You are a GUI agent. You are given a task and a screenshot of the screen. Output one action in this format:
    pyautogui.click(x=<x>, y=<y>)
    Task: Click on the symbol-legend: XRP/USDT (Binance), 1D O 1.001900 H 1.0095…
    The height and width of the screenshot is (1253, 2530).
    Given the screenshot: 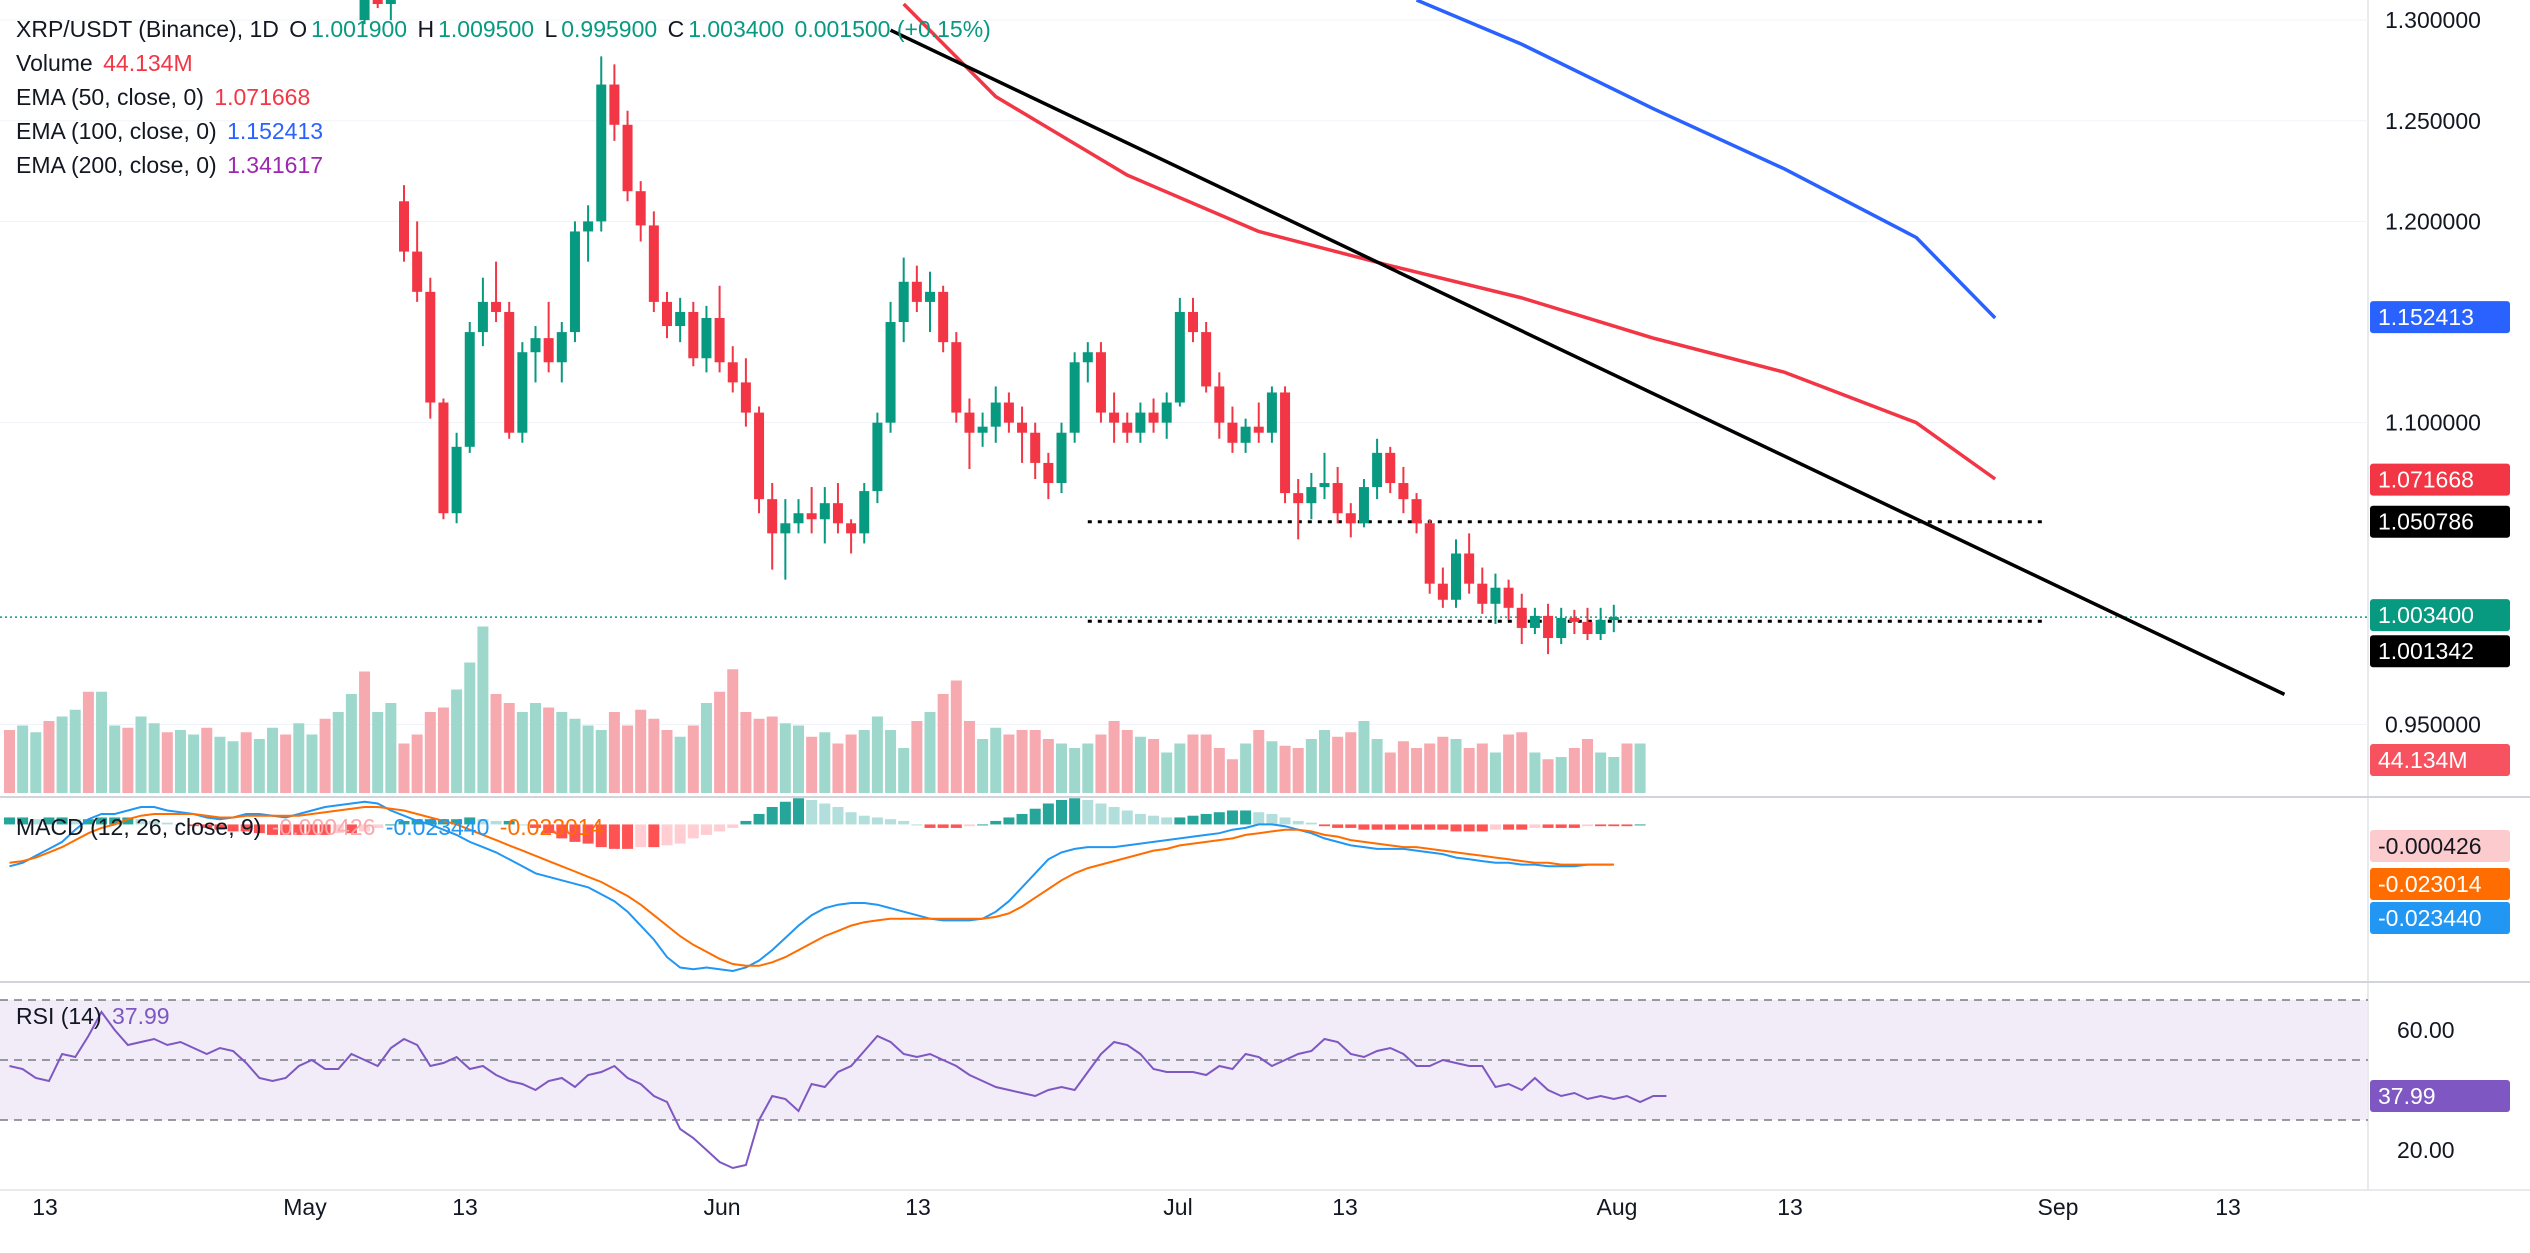 What is the action you would take?
    pyautogui.click(x=505, y=29)
    